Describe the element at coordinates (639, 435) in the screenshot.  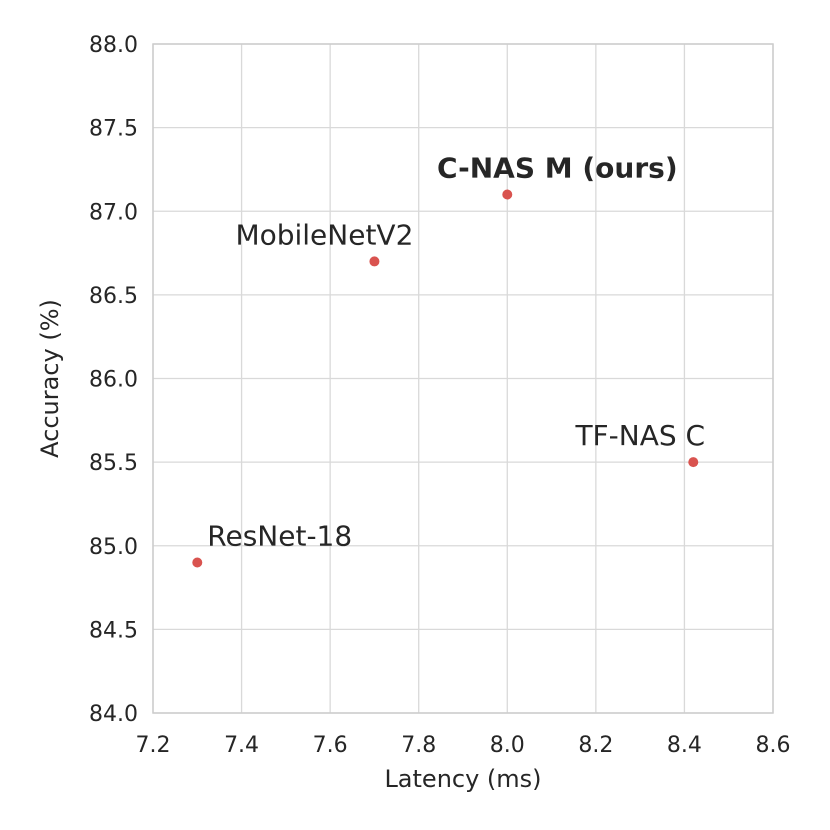
I see `data-point-label: TF-NAS C` at that location.